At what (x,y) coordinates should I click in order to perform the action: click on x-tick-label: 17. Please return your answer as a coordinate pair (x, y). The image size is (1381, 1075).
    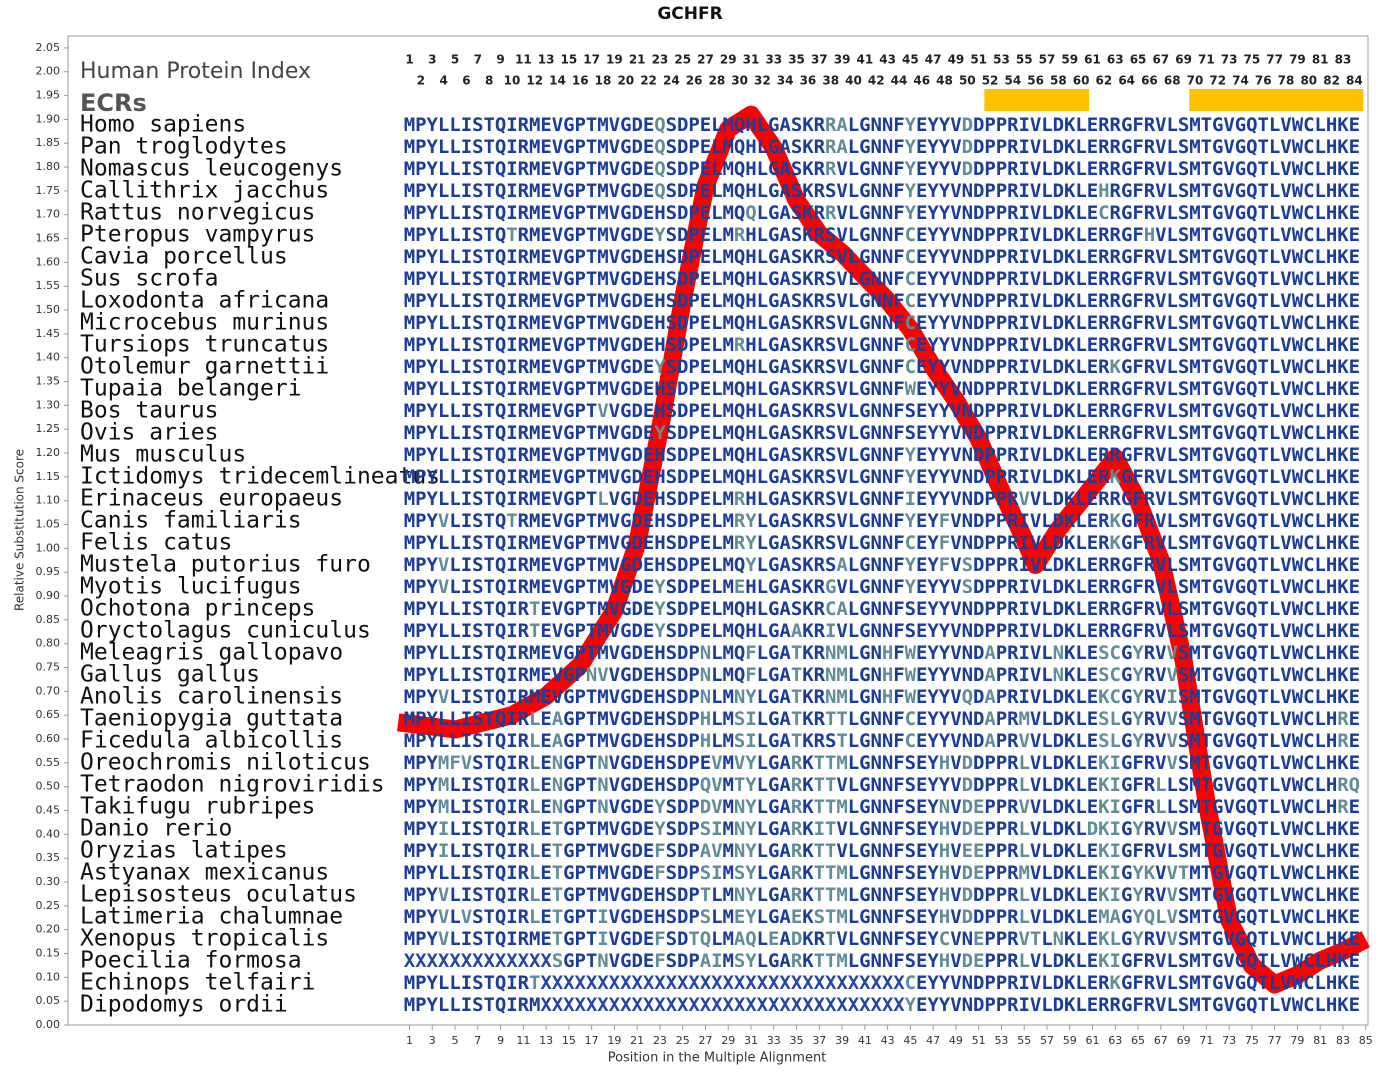
    Looking at the image, I should click on (592, 1040).